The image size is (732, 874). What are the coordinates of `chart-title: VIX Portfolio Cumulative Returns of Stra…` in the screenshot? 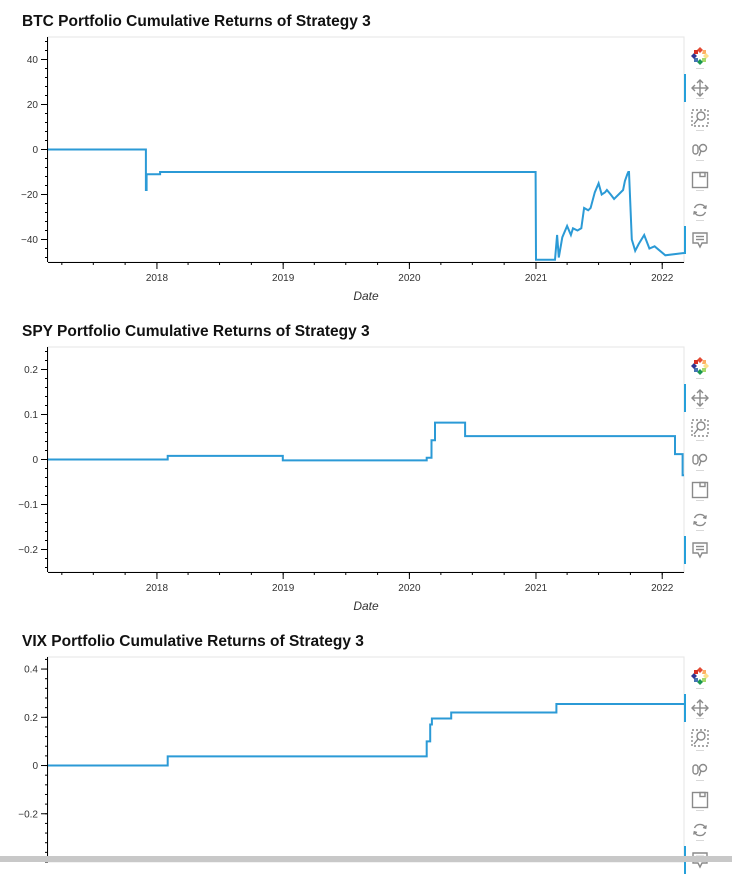 It's located at (193, 641).